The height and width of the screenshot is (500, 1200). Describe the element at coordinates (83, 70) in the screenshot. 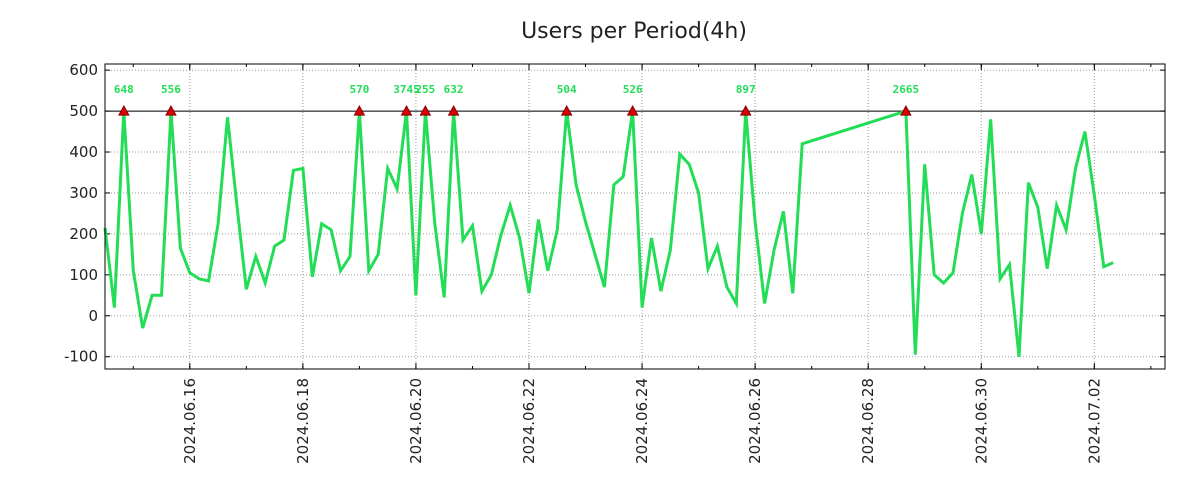

I see `y-tick-label: 600` at that location.